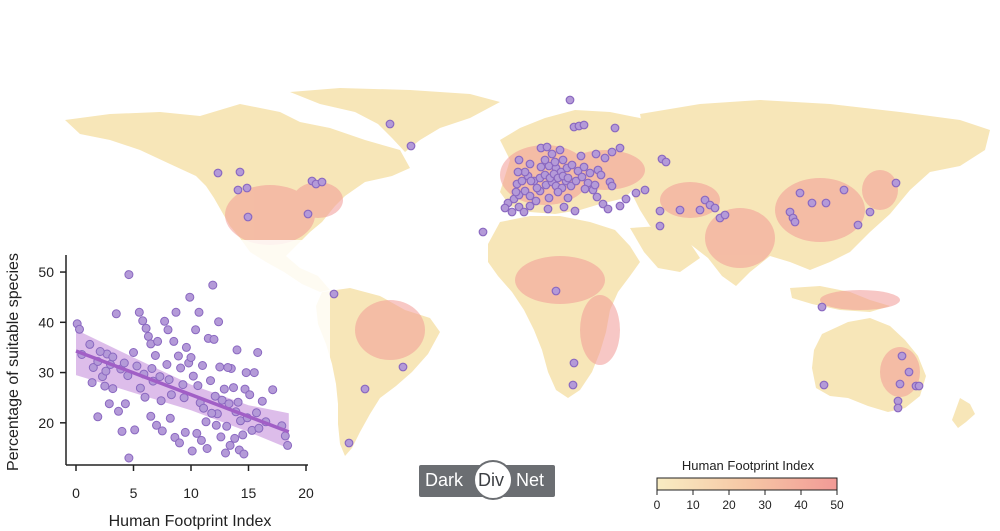 The height and width of the screenshot is (531, 1000). What do you see at coordinates (748, 465) in the screenshot?
I see `colorbar-title: Human Footprint Index` at bounding box center [748, 465].